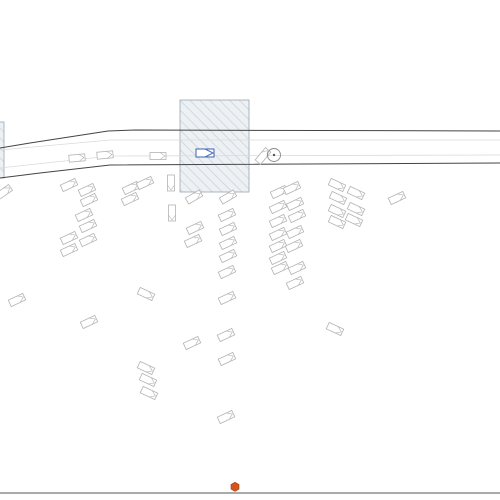 The width and height of the screenshot is (500, 500). What do you see at coordinates (274, 155) in the screenshot?
I see `pedestrian-icon` at bounding box center [274, 155].